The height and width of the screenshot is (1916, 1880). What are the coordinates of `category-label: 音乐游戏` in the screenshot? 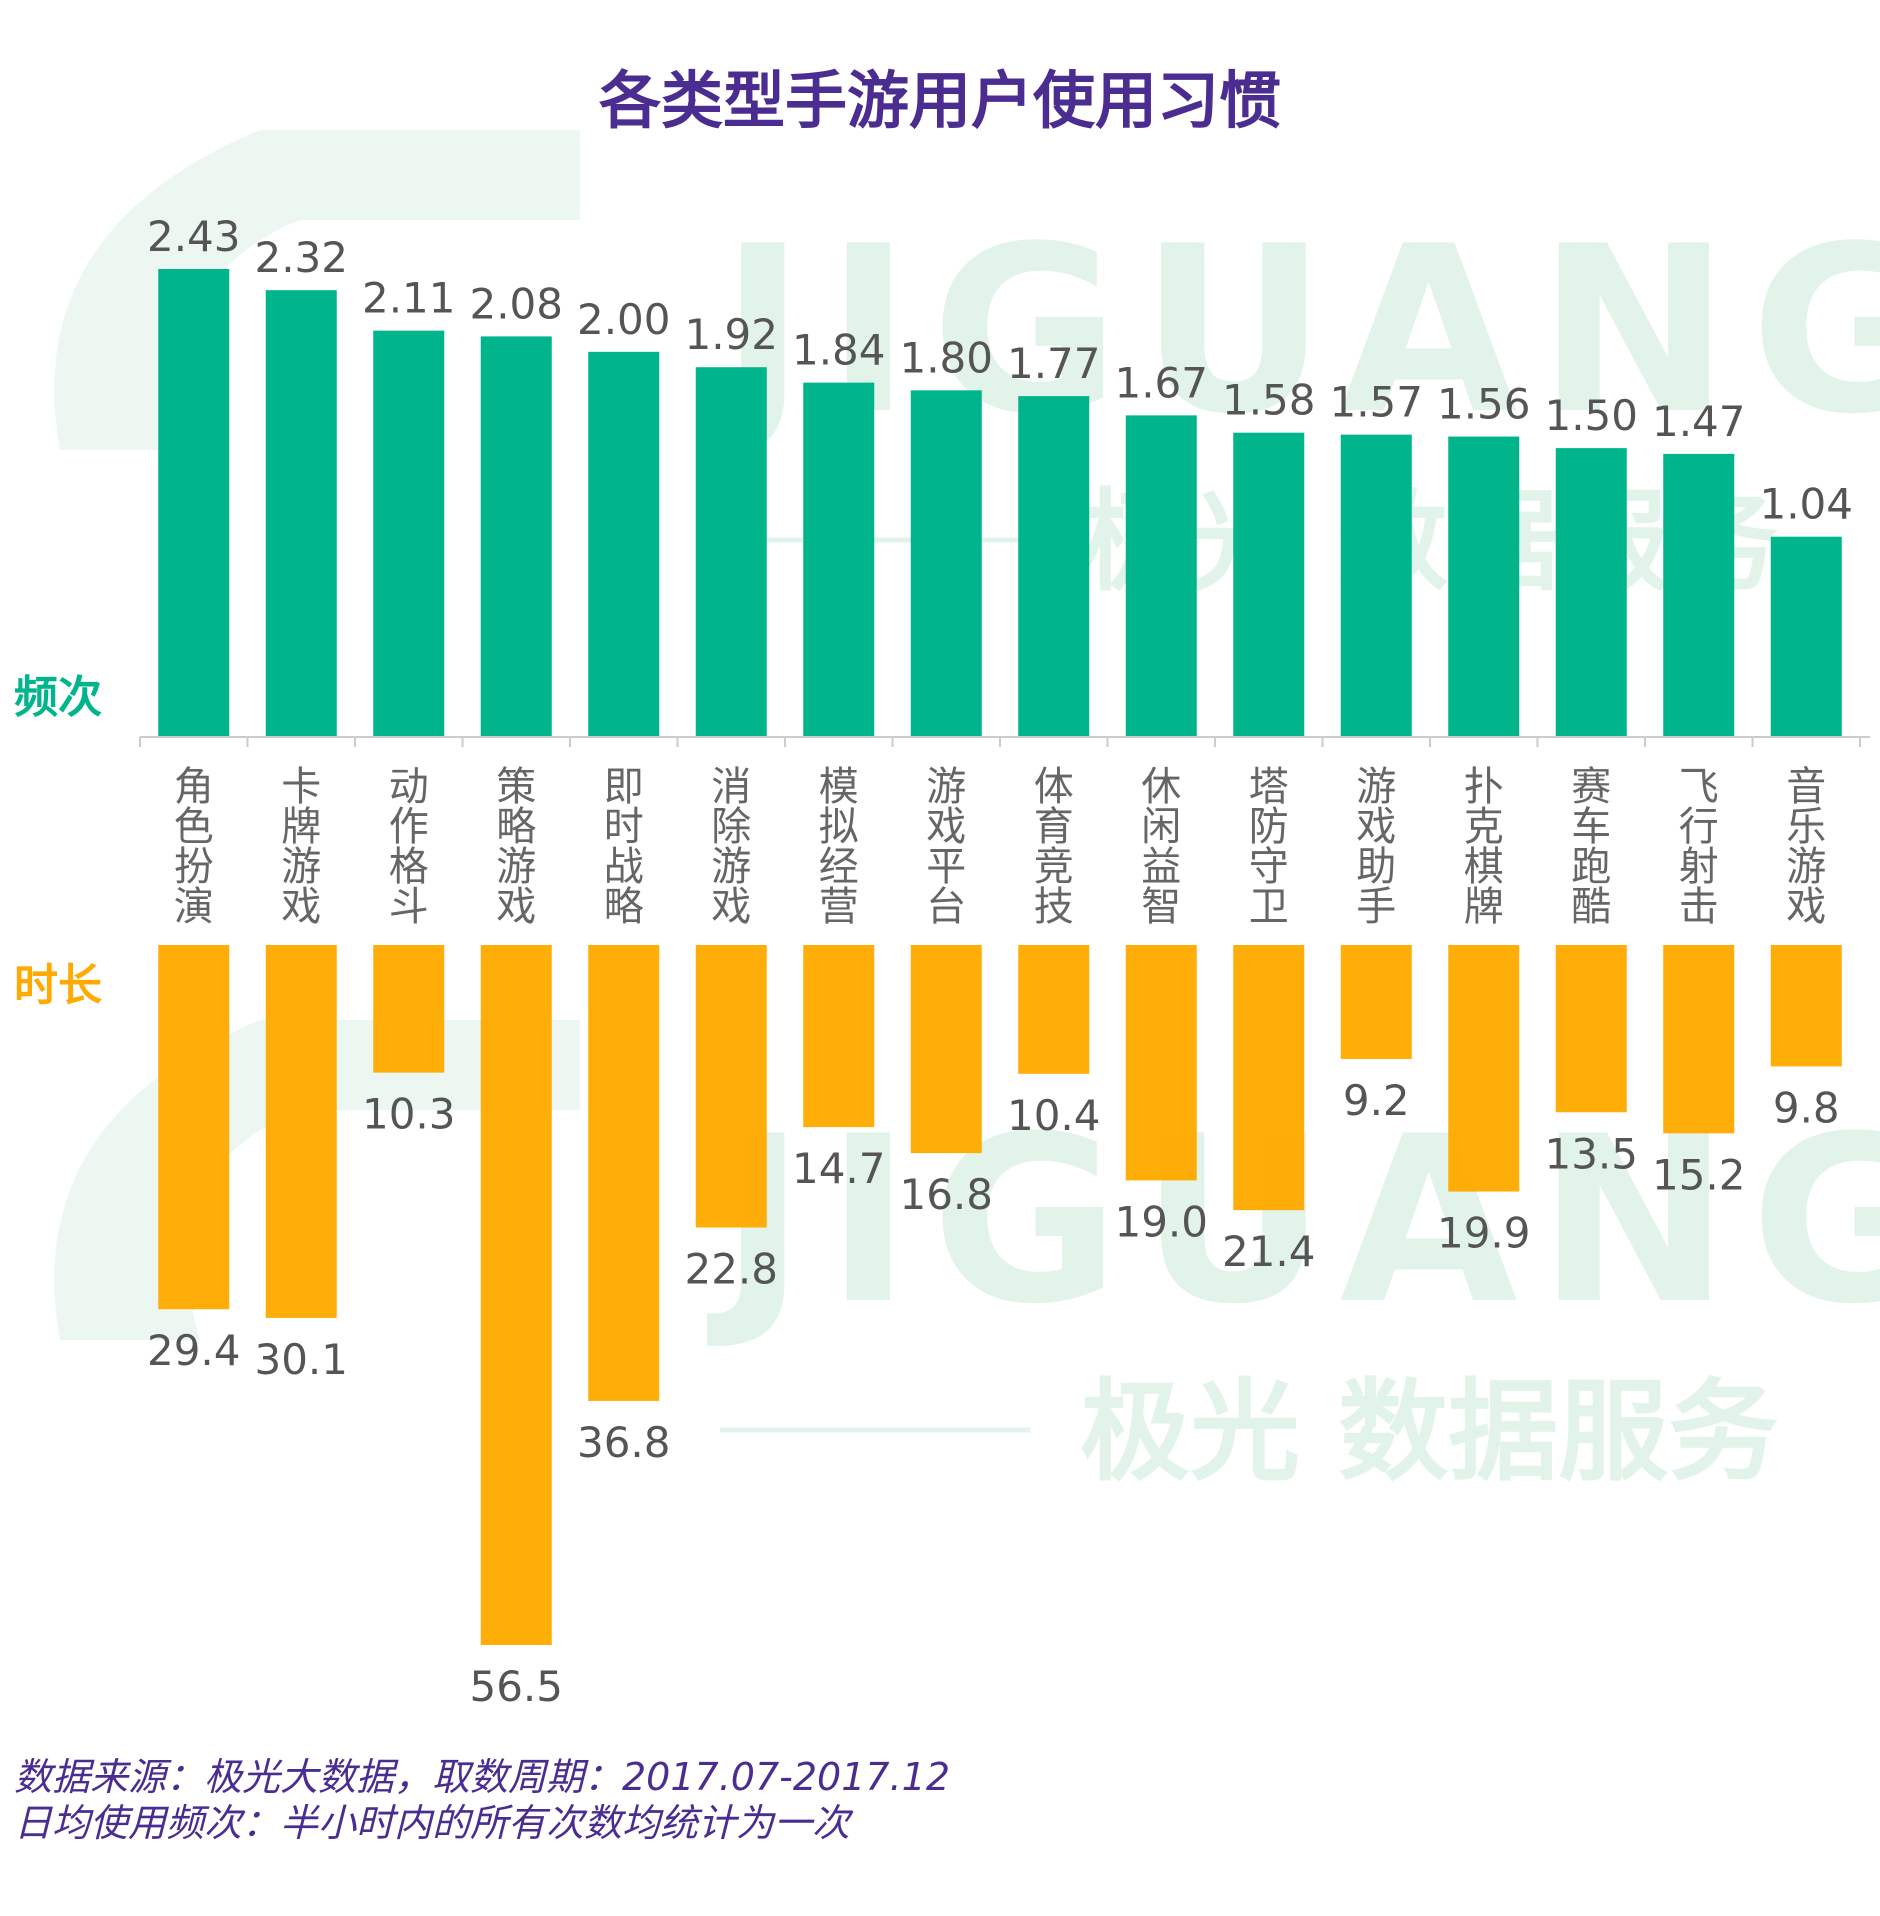 It's located at (1806, 847).